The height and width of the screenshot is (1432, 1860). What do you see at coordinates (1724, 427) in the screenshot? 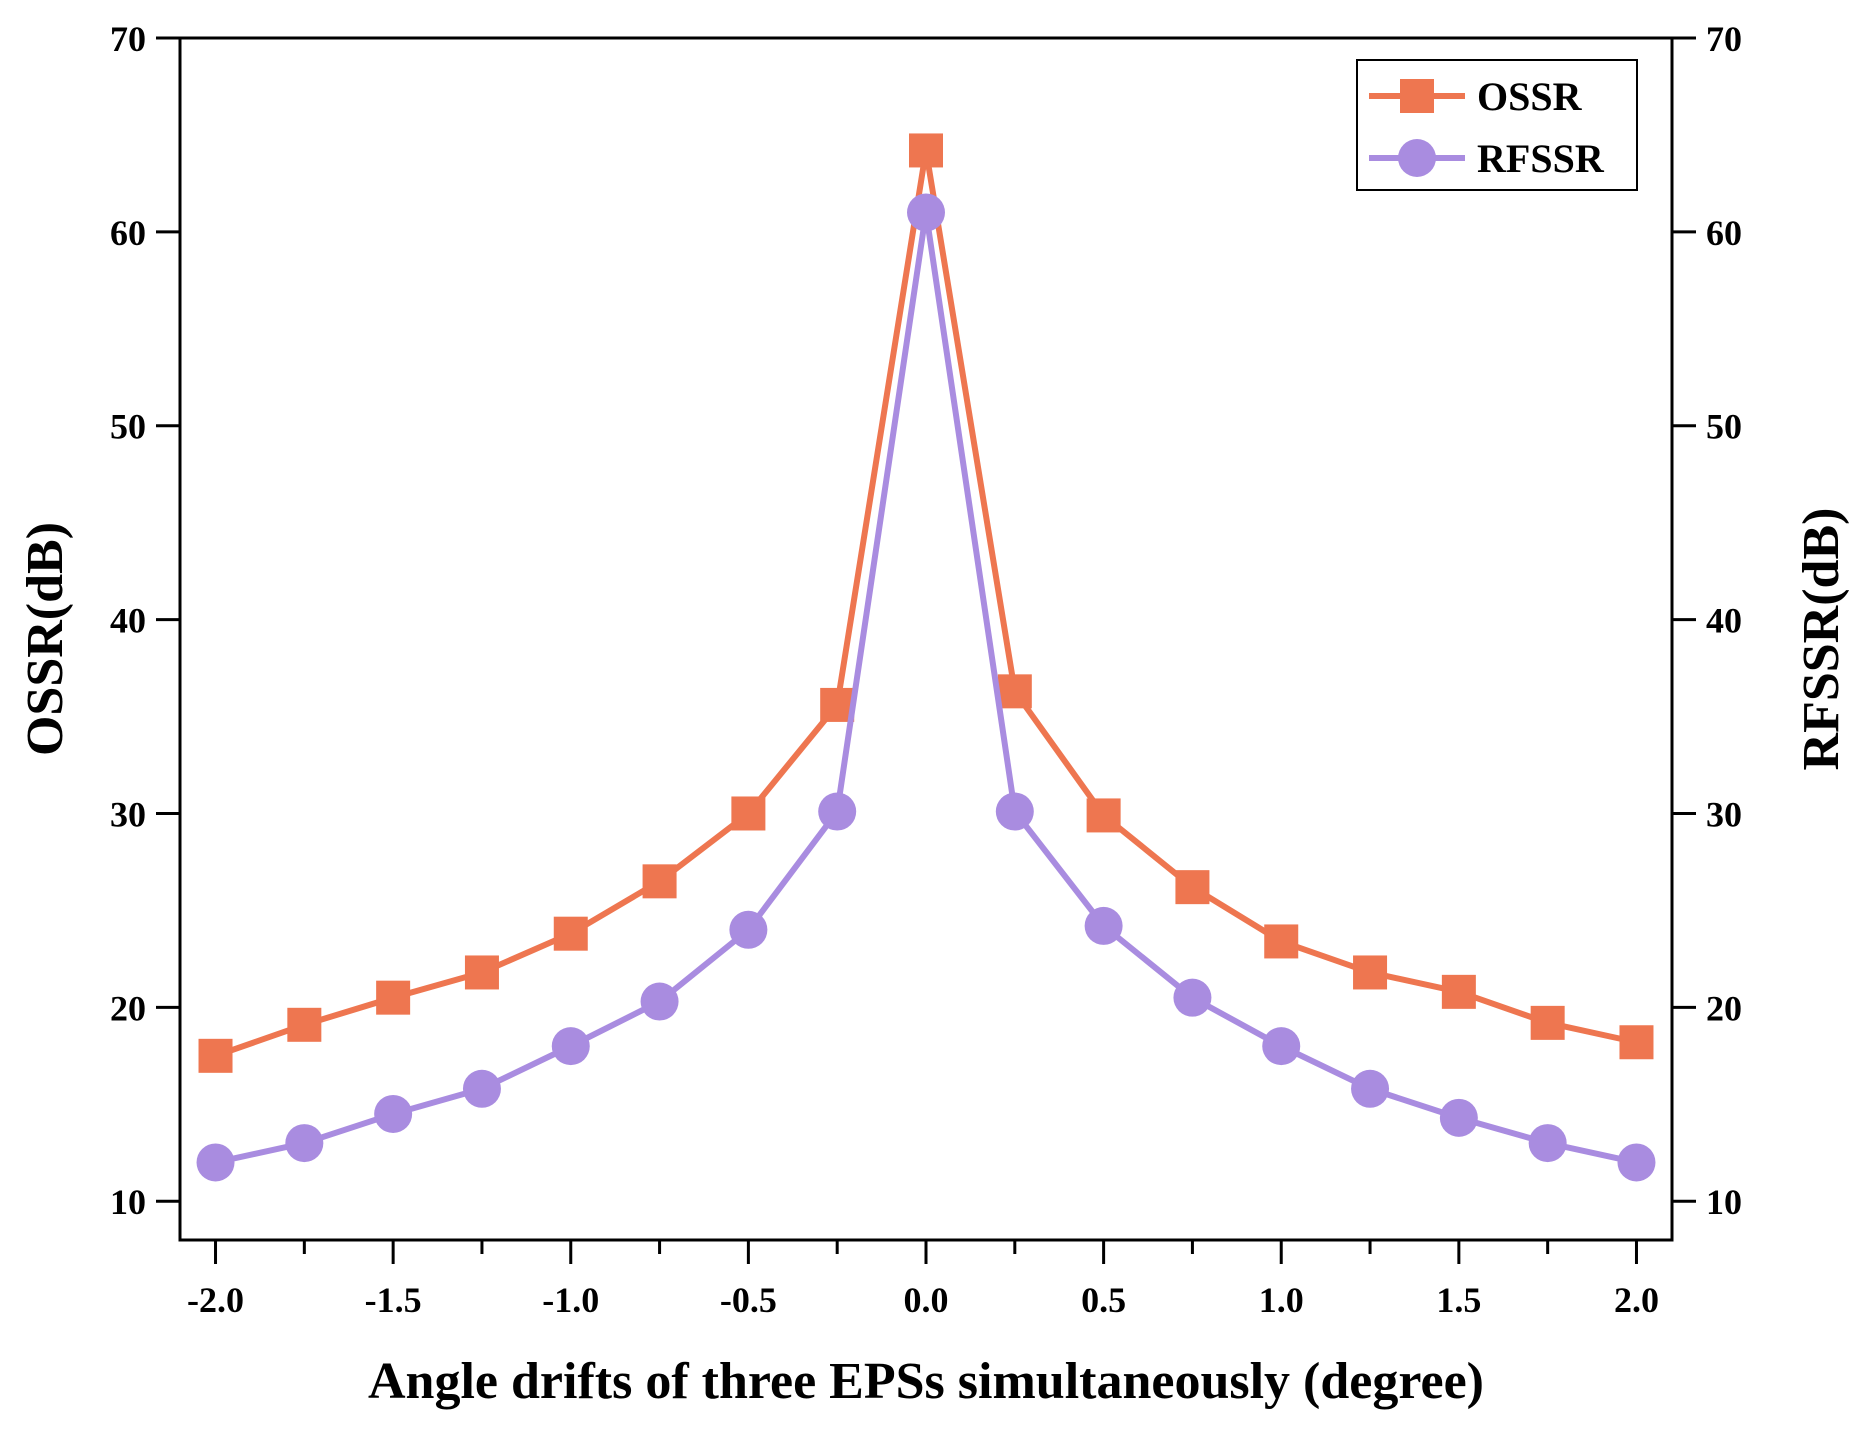
I see `y-tick-label-right: 50` at bounding box center [1724, 427].